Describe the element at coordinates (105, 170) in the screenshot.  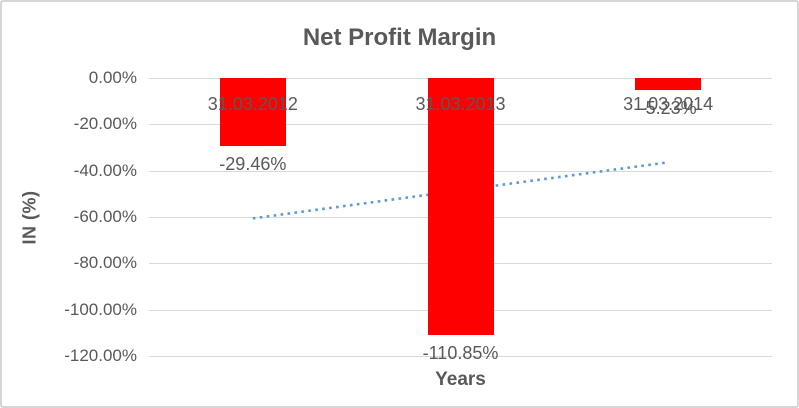
I see `y-tick-label: -40.00%` at that location.